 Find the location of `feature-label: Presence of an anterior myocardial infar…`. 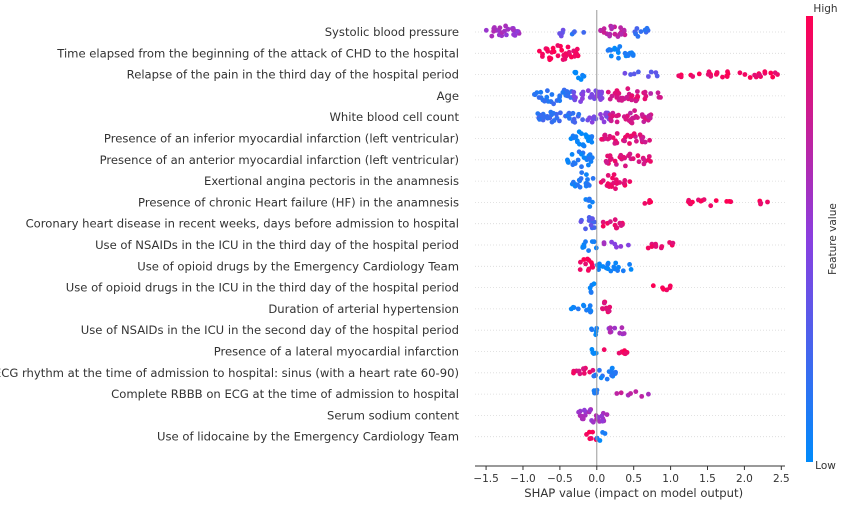

feature-label: Presence of an anterior myocardial infar… is located at coordinates (279, 160).